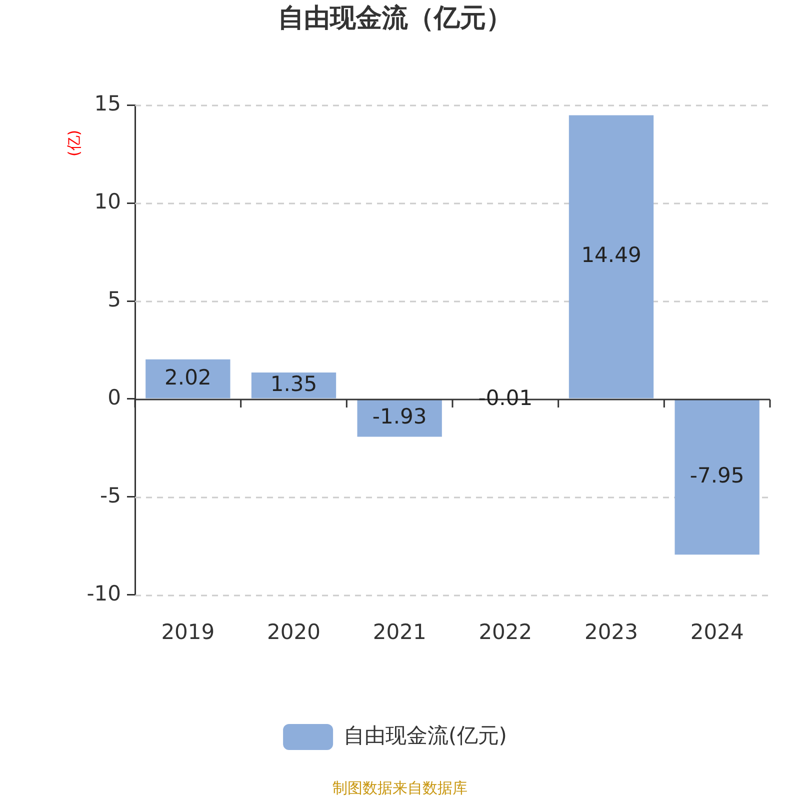  Describe the element at coordinates (114, 299) in the screenshot. I see `y-tick-label: 5` at that location.